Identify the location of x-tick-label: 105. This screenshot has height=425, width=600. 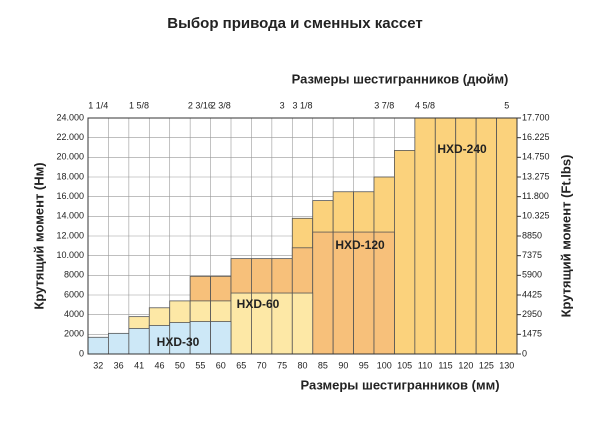
(404, 365).